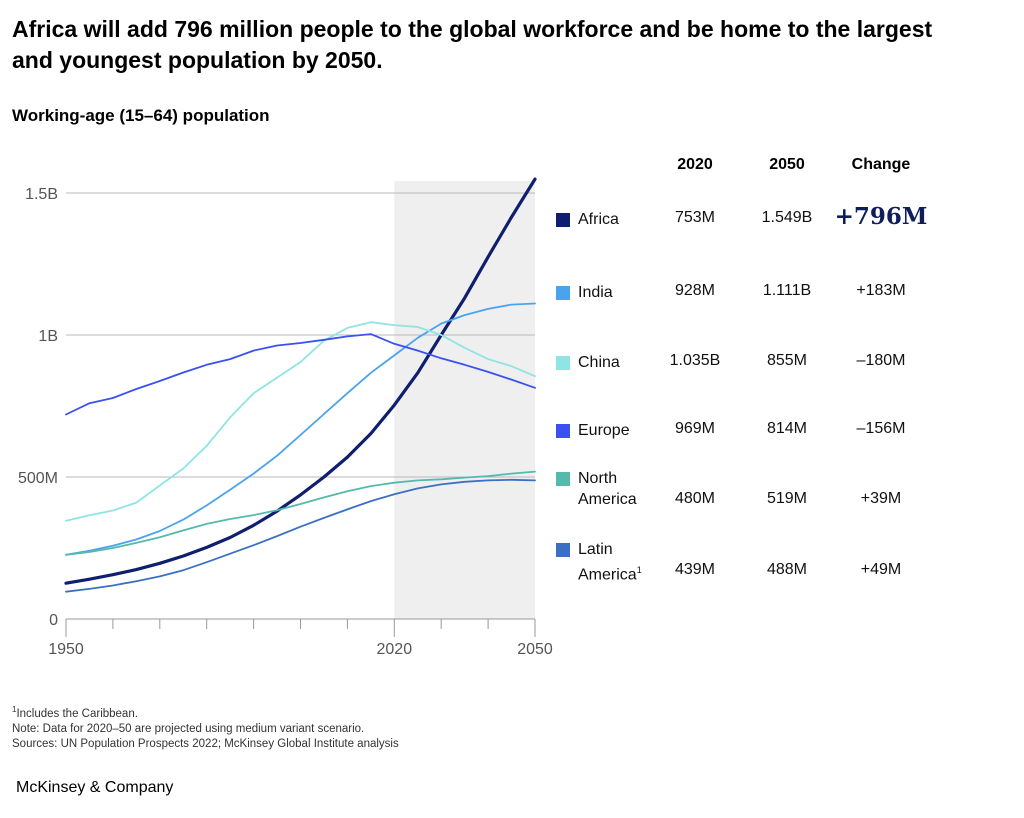 Image resolution: width=1024 pixels, height=818 pixels. Describe the element at coordinates (695, 217) in the screenshot. I see `value-2020: 753M` at that location.